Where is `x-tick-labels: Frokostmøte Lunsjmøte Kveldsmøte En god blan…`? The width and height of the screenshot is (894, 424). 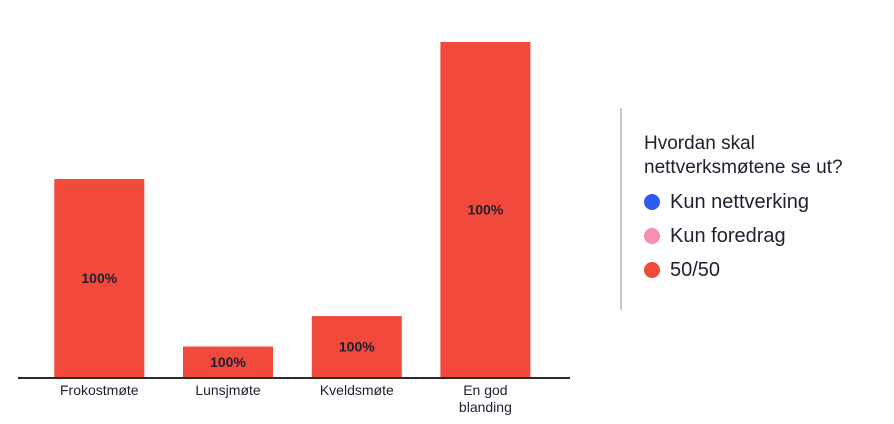
x-tick-labels: Frokostmøte Lunsjmøte Kveldsmøte En god blan… is located at coordinates (286, 398).